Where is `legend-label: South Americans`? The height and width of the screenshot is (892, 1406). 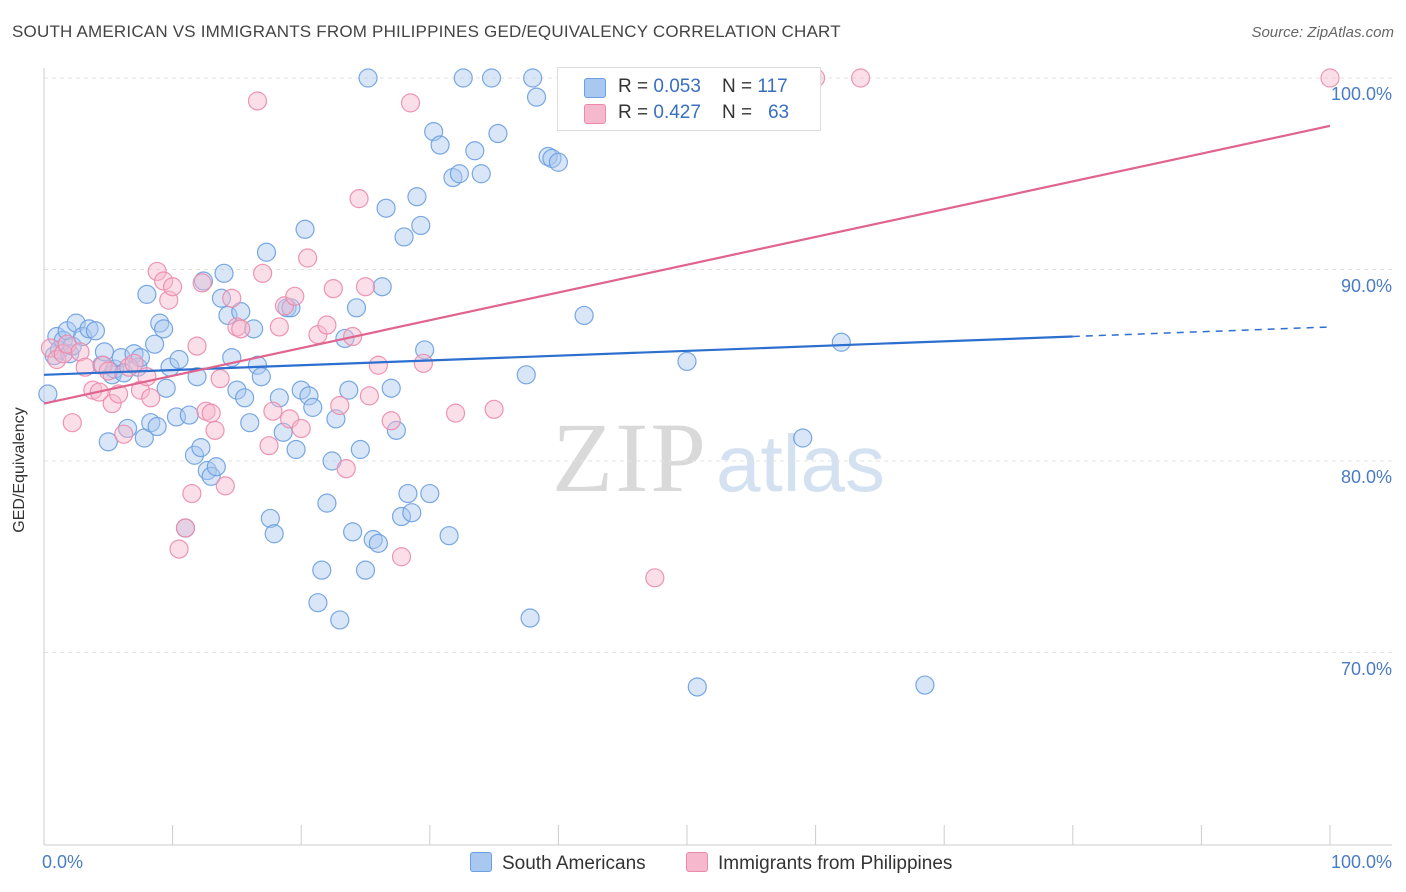
legend-label: South Americans is located at coordinates (574, 863).